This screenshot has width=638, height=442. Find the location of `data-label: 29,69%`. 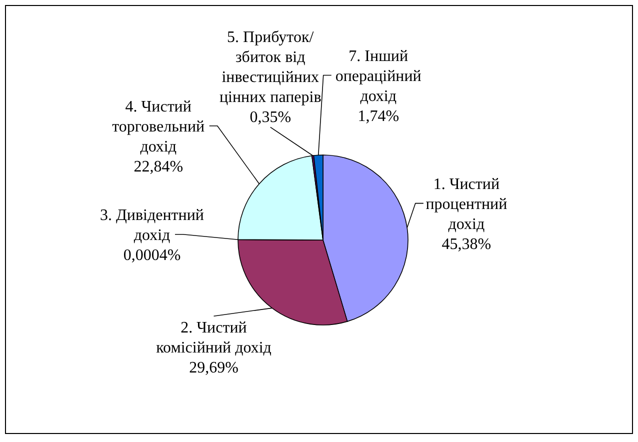

data-label: 29,69% is located at coordinates (213, 368).